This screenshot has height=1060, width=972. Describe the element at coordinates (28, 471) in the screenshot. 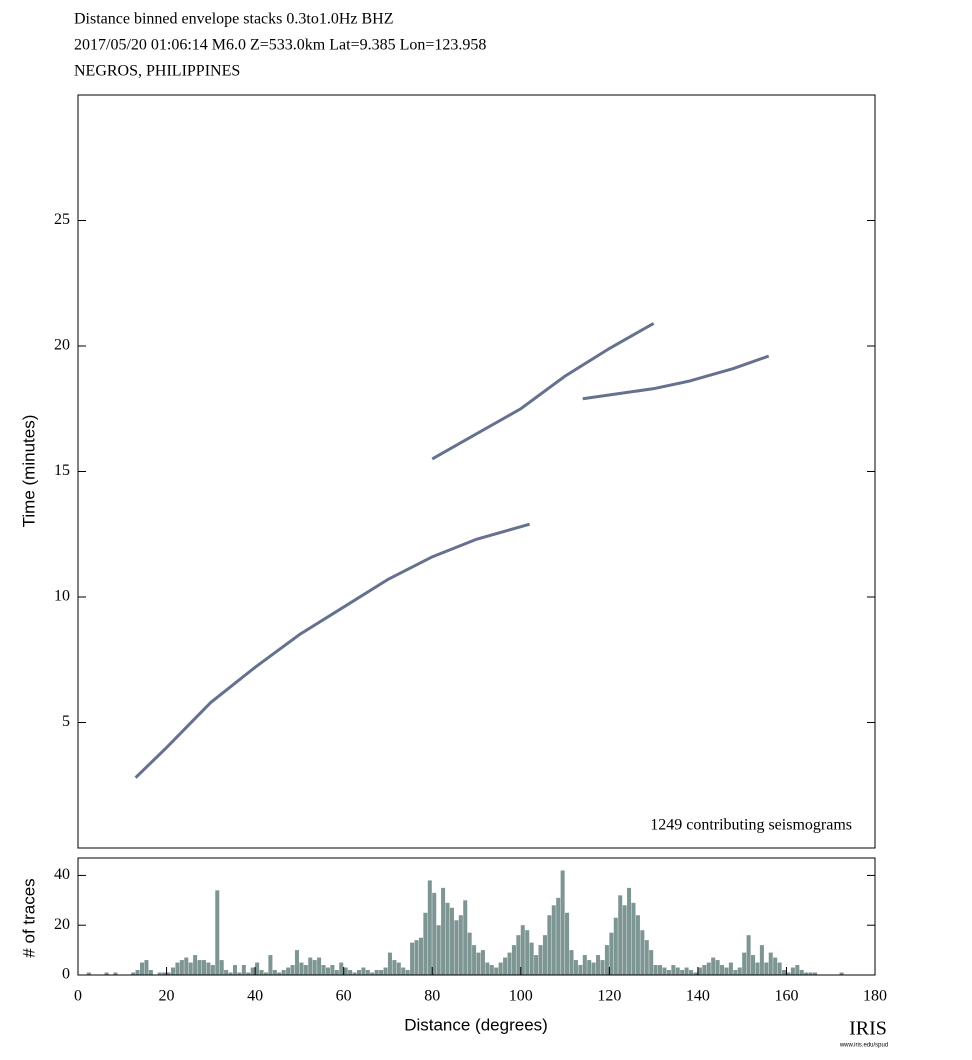

I see `y-axis-label: Time (minutes)` at that location.